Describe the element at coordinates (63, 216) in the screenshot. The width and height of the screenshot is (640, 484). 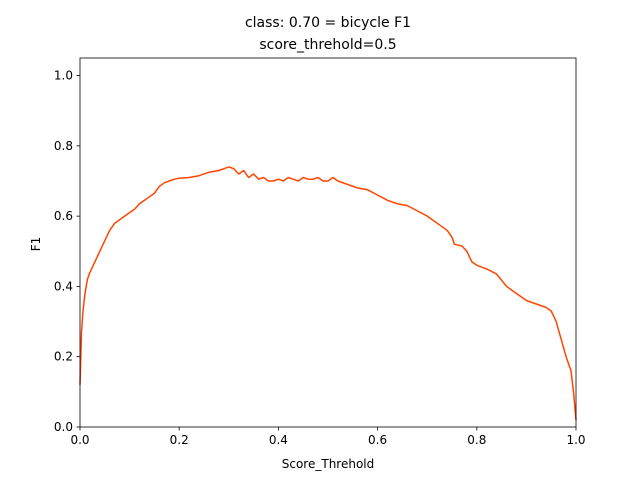
I see `y-tick-label-3: 0.6` at that location.